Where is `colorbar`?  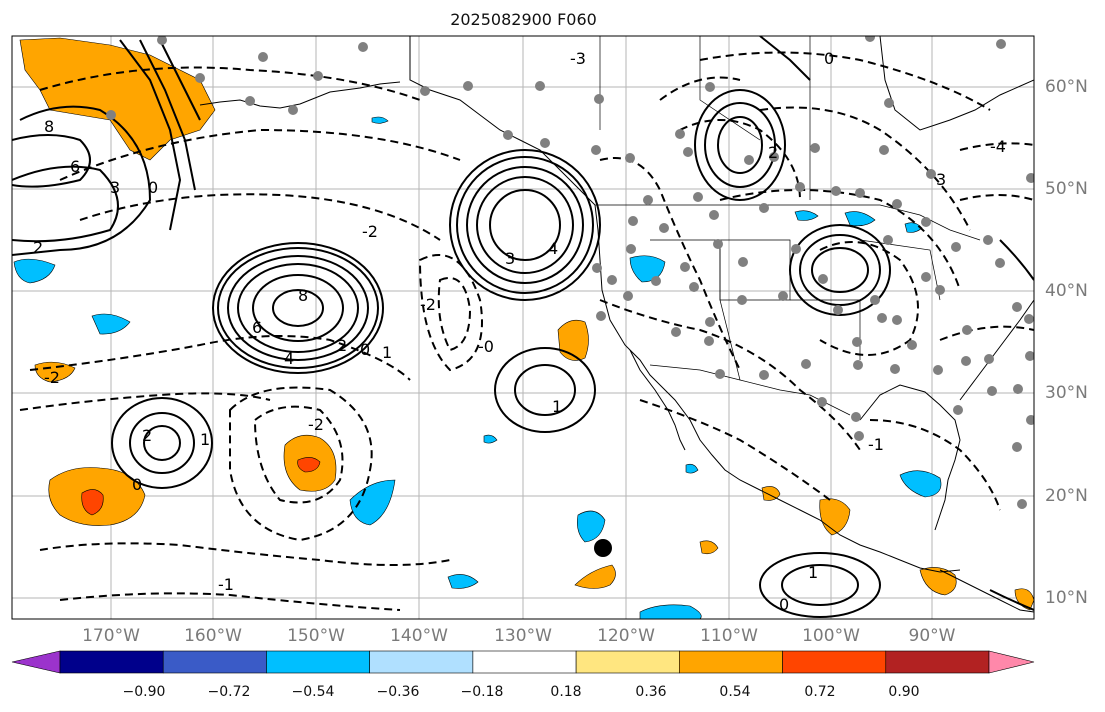 colorbar is located at coordinates (523, 662).